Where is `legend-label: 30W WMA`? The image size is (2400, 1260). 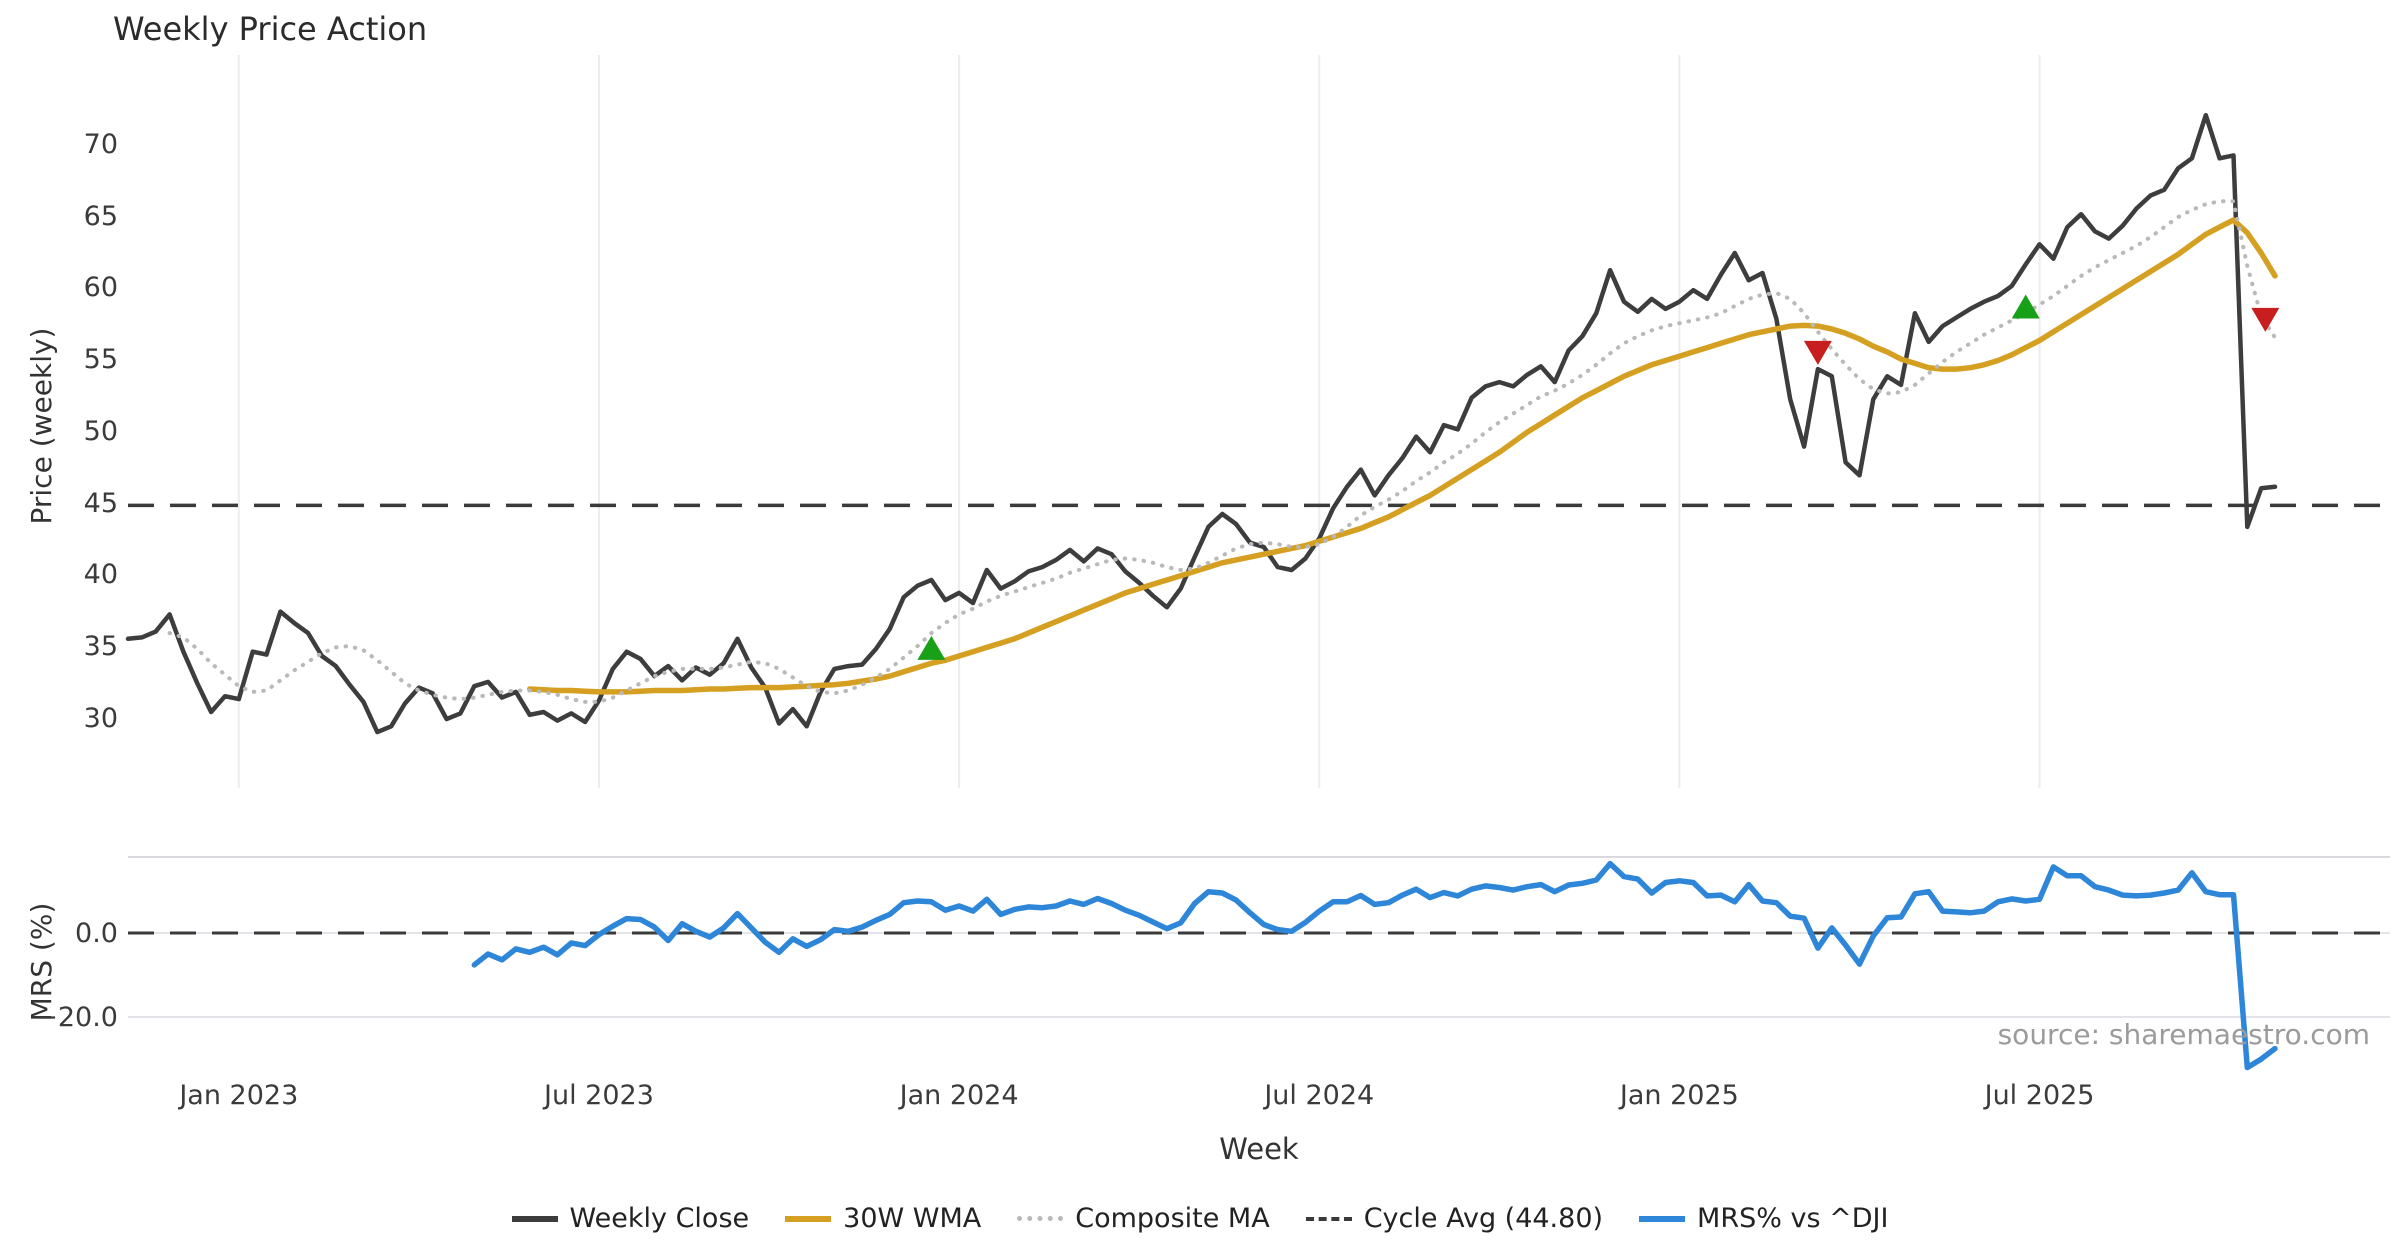 legend-label: 30W WMA is located at coordinates (912, 1218).